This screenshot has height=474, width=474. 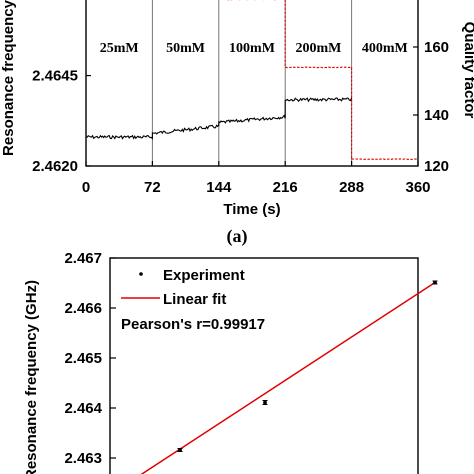 What do you see at coordinates (351, 187) in the screenshot?
I see `top-x-tick-label-4: 288` at bounding box center [351, 187].